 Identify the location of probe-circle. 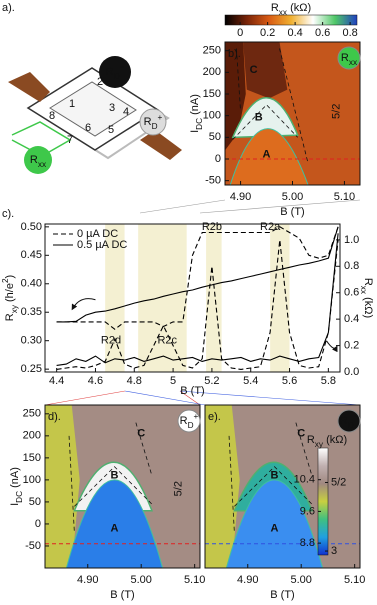
(115, 72).